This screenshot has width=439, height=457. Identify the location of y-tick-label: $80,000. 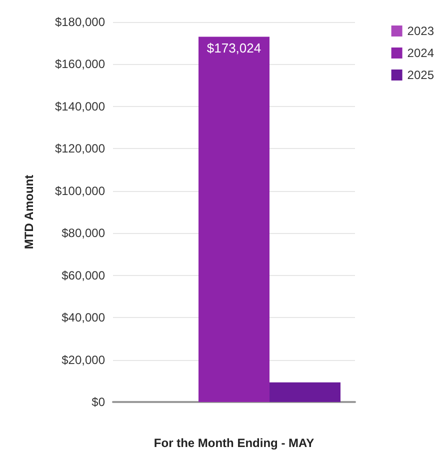
(84, 233).